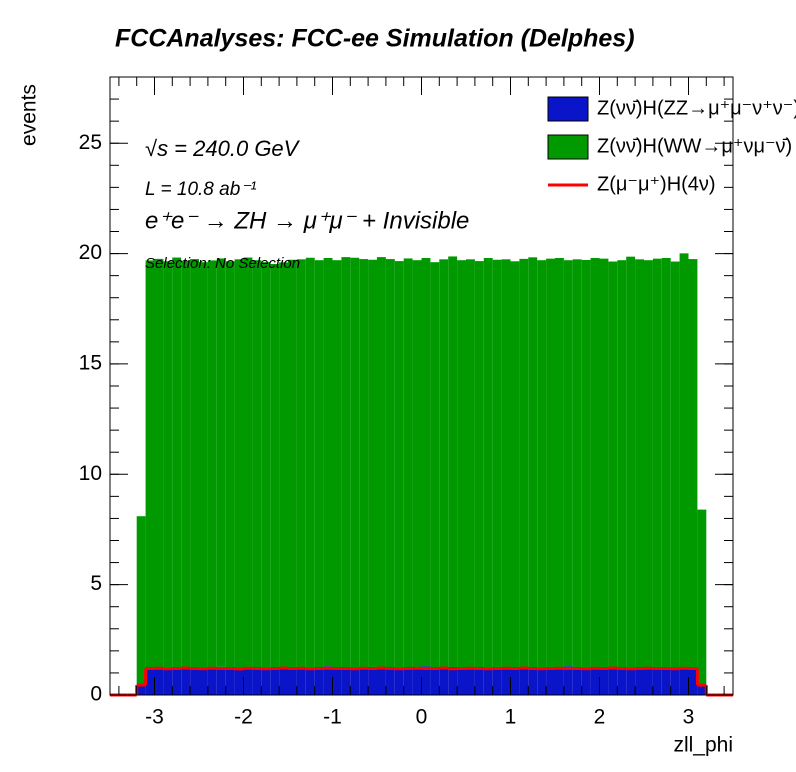  I want to click on chart-title: FCCAnalyses: FCC-ee Simulation (Delphes), so click(375, 39).